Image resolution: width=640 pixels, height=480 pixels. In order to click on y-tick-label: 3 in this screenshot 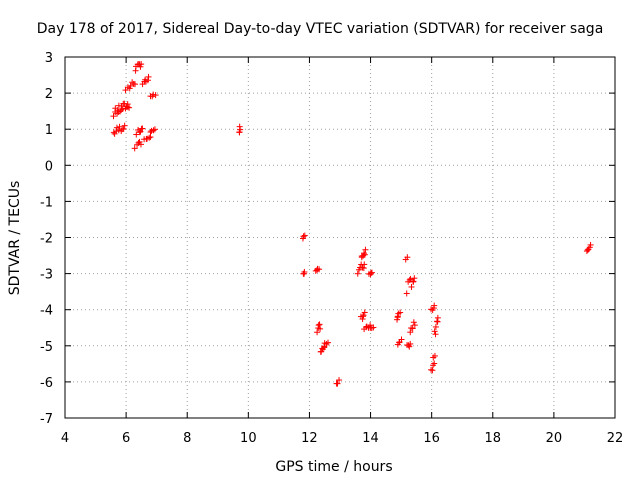, I will do `click(49, 58)`.